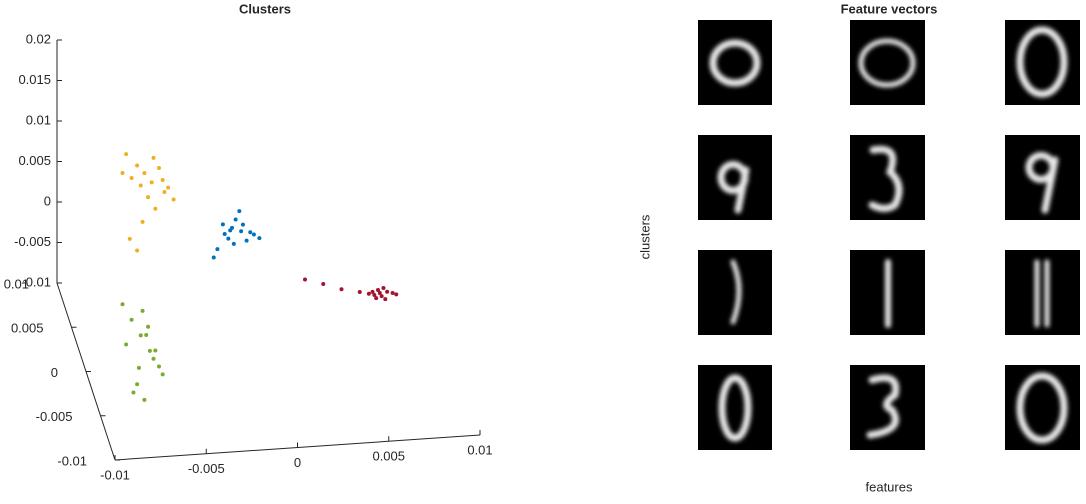  Describe the element at coordinates (889, 8) in the screenshot. I see `grid-title: Feature vectors` at that location.